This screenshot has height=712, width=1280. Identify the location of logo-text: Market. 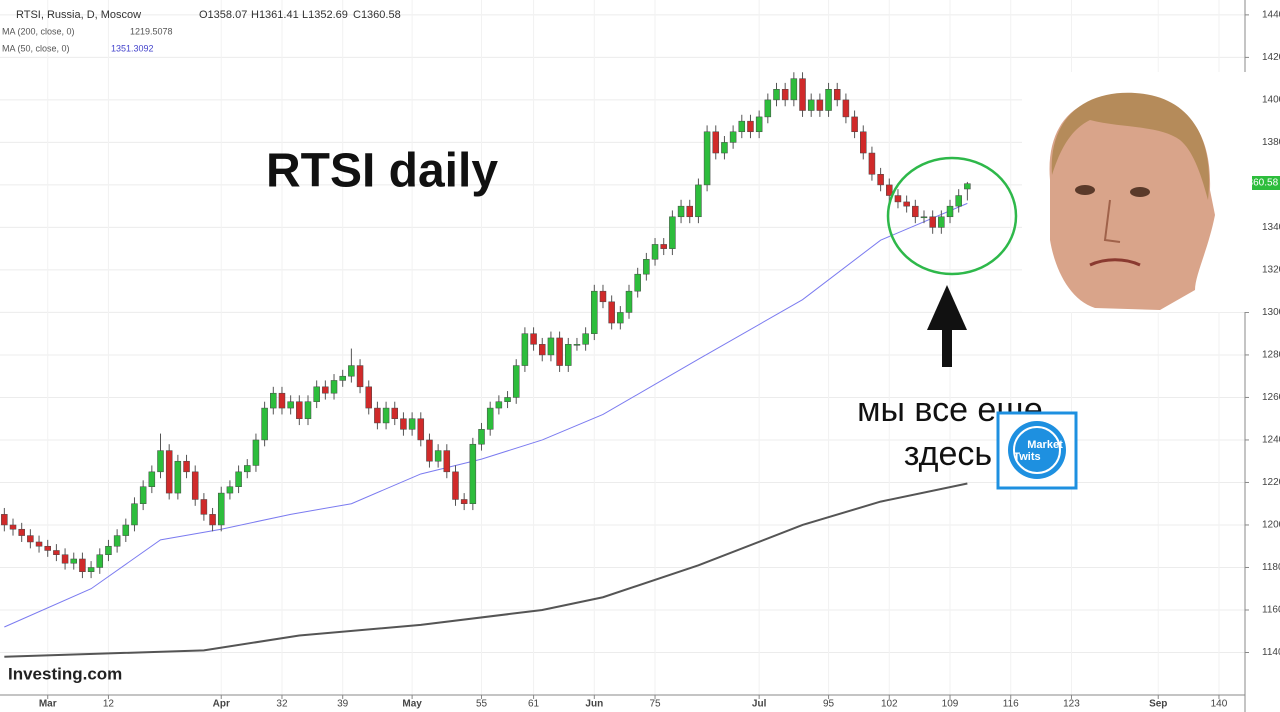
(1045, 445).